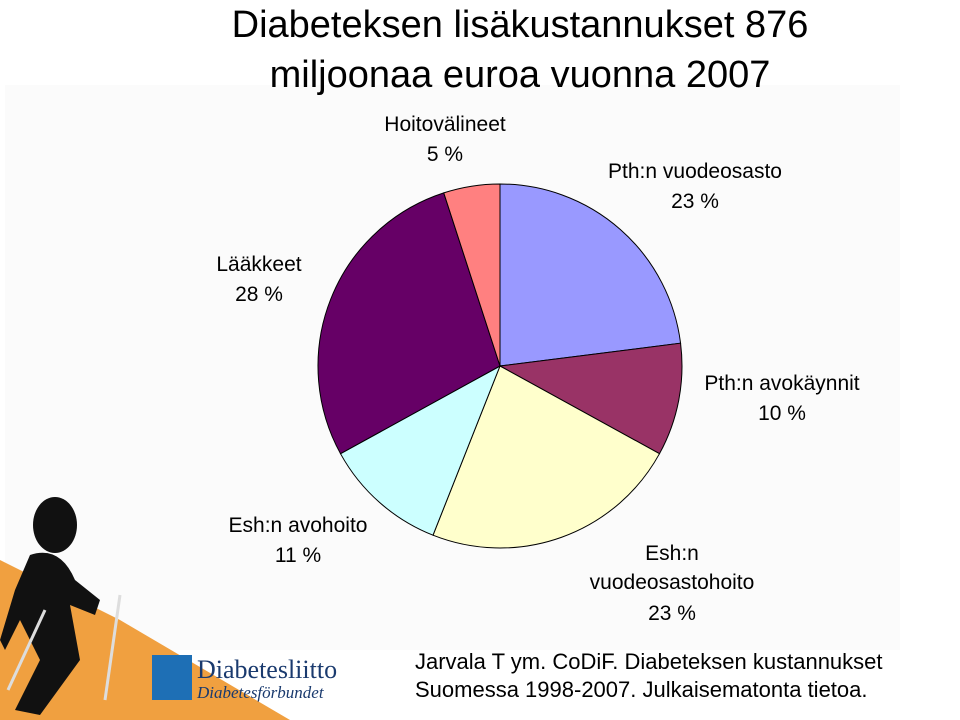  I want to click on logo-subname: Diabetesförbundet, so click(260, 692).